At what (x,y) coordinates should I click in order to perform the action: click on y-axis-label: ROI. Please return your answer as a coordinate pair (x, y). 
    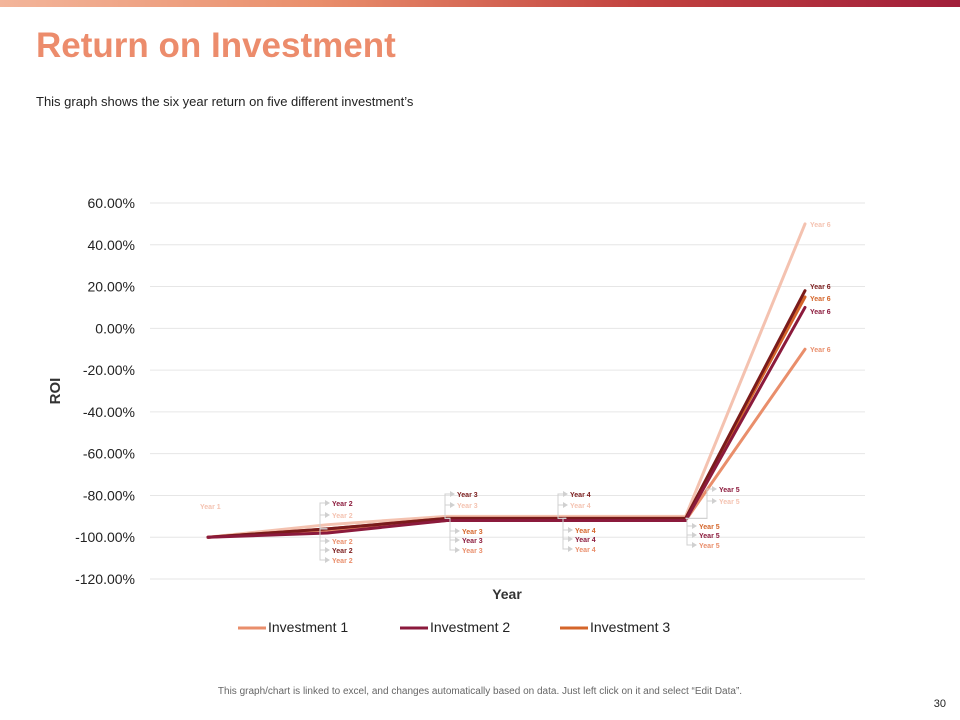
    Looking at the image, I should click on (55, 391).